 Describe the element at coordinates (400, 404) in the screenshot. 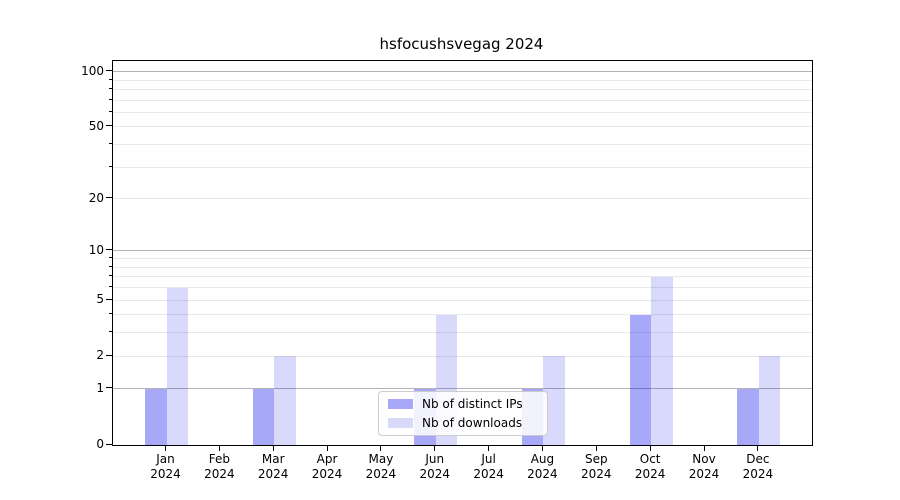

I see `legend-swatch-distinct-ips` at that location.